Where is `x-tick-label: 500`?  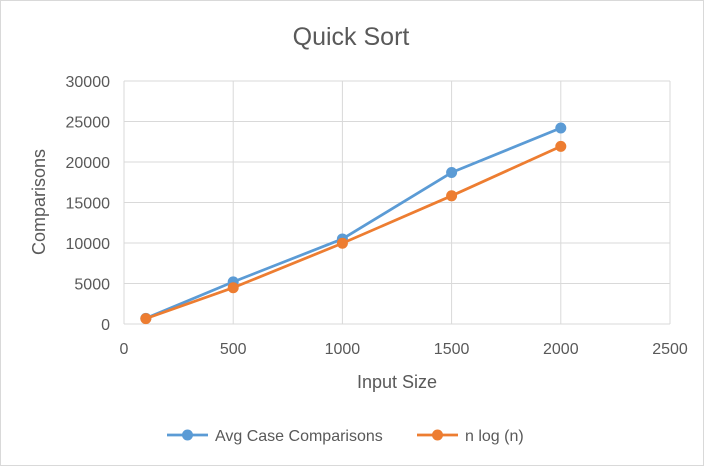
x-tick-label: 500 is located at coordinates (233, 349).